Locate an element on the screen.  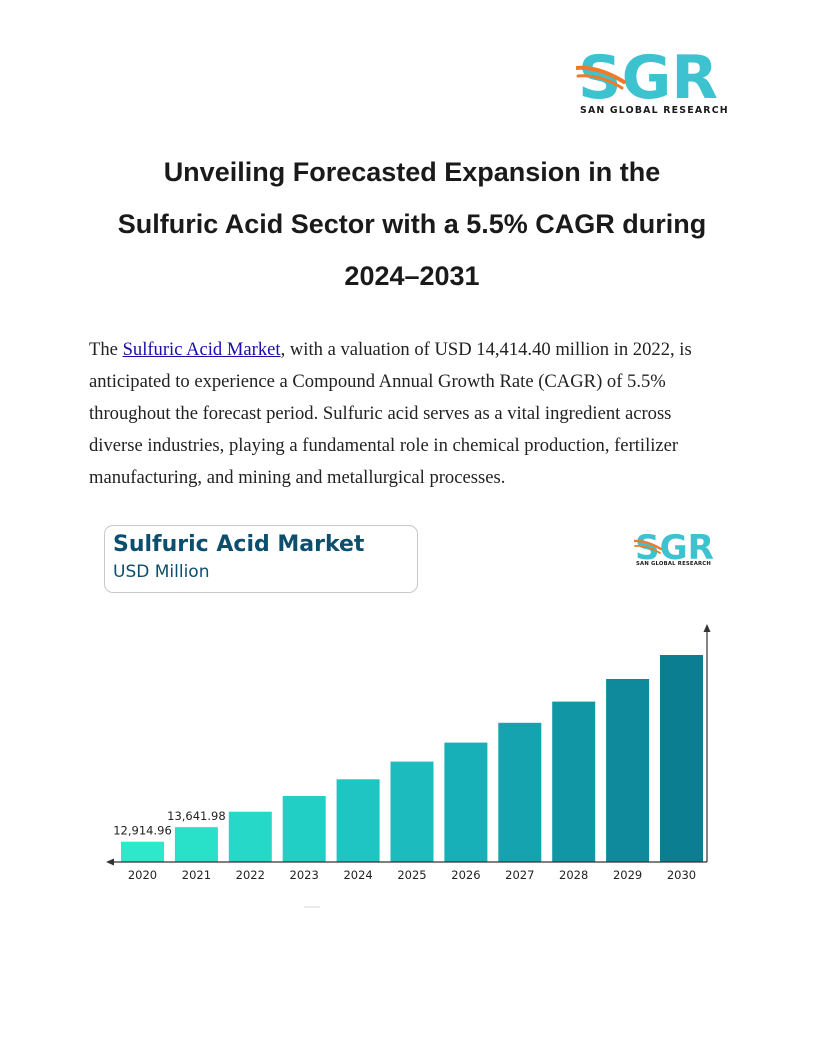
x-tick-2021: 2021 is located at coordinates (196, 875).